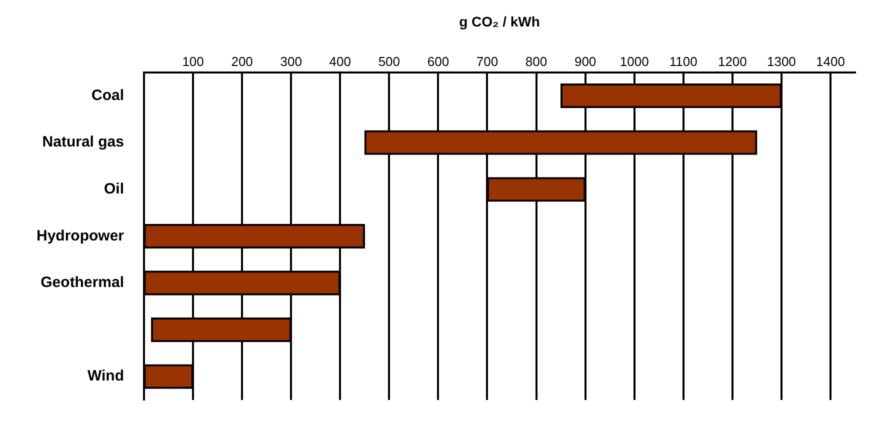  Describe the element at coordinates (830, 62) in the screenshot. I see `x-tick-label: 1400` at that location.